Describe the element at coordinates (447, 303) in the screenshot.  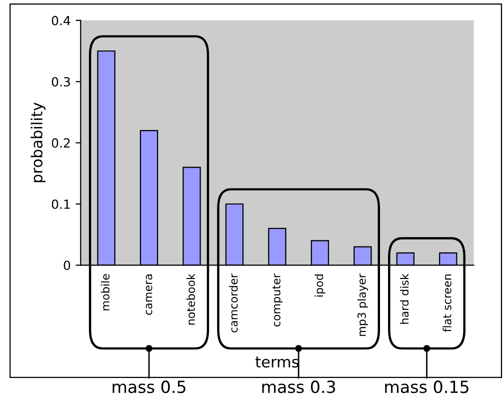
I see `x-tick-label: flat screen` at that location.